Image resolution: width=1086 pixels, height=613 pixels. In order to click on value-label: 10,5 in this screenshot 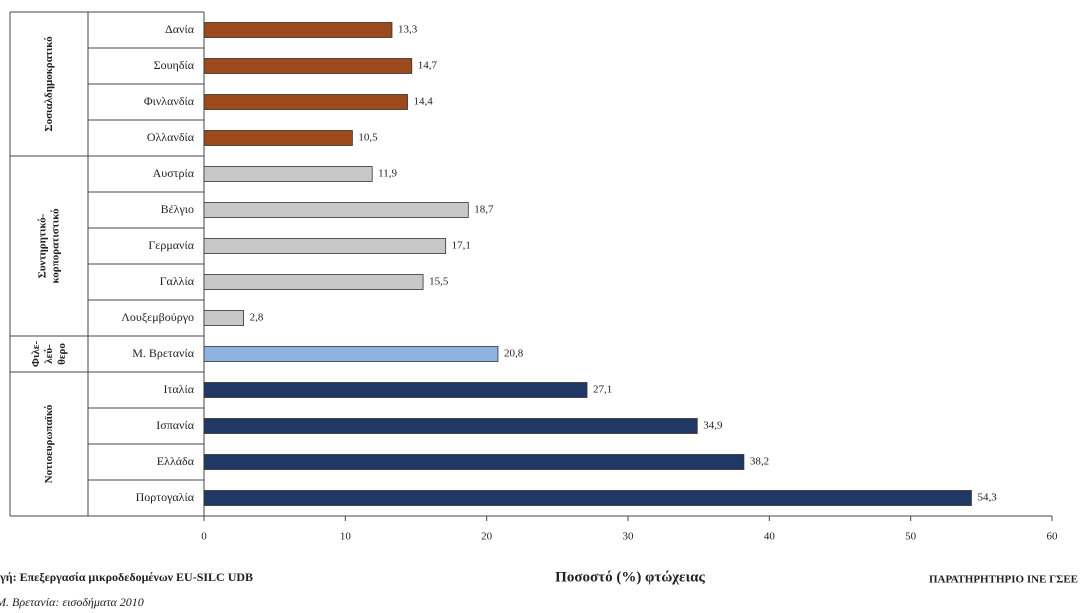, I will do `click(368, 138)`.